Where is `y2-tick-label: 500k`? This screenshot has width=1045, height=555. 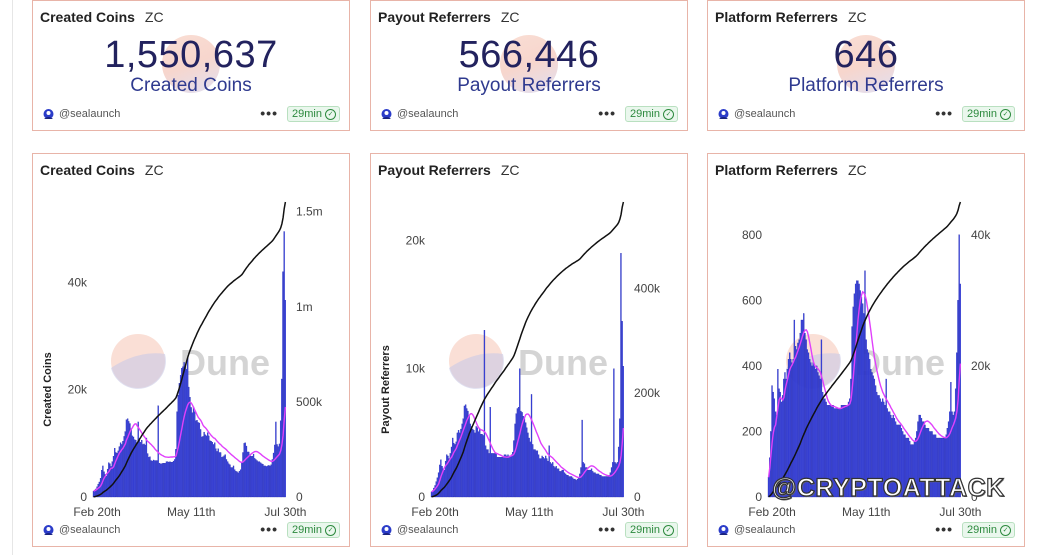
y2-tick-label: 500k is located at coordinates (309, 402).